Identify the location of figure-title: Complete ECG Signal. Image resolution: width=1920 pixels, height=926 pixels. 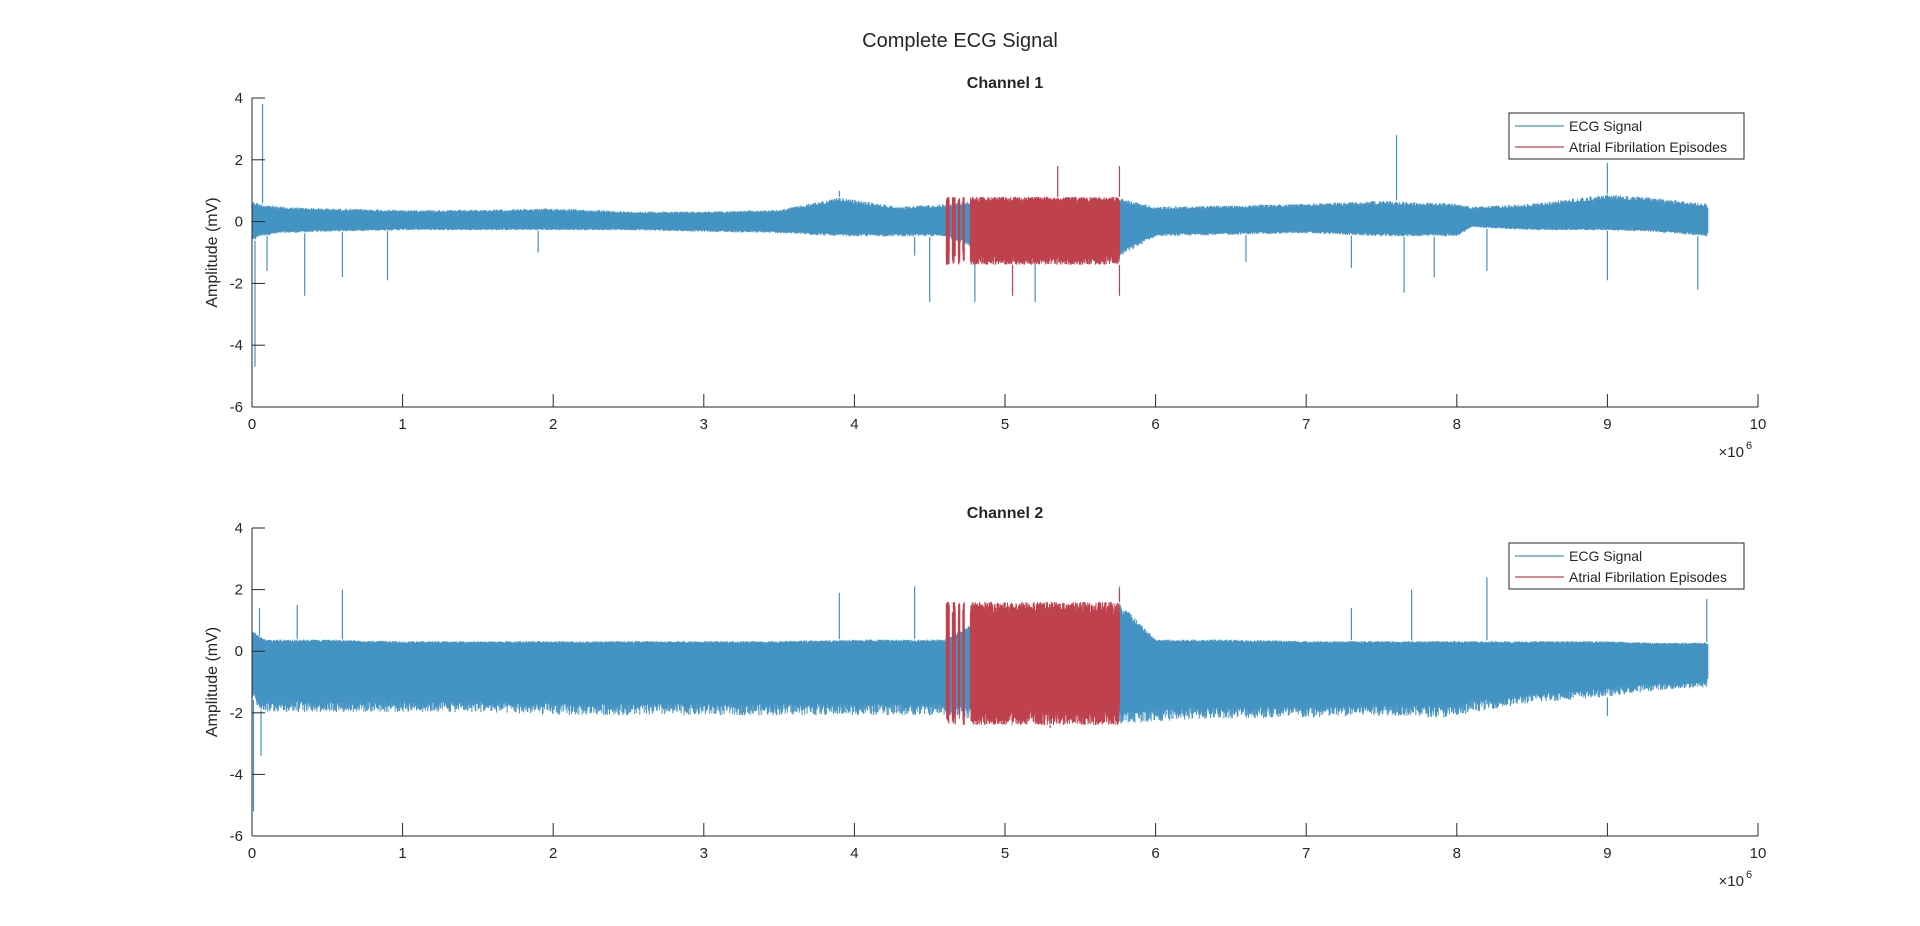
(960, 41).